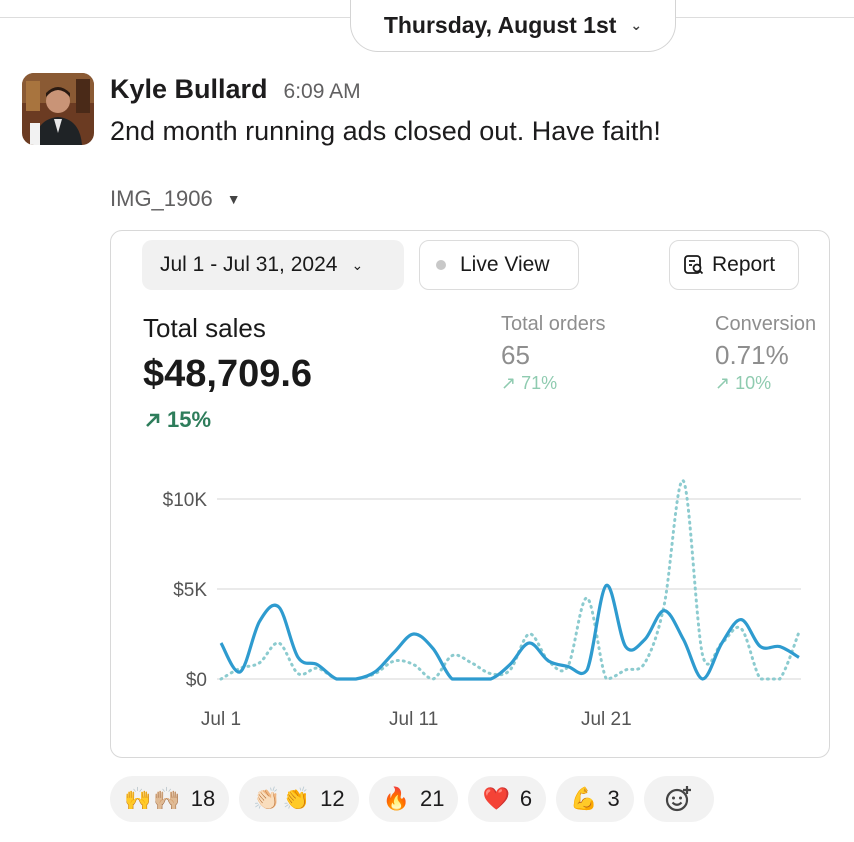 This screenshot has height=842, width=854. I want to click on reaction-raised-hands: 🙌🙌🏼 18, so click(170, 799).